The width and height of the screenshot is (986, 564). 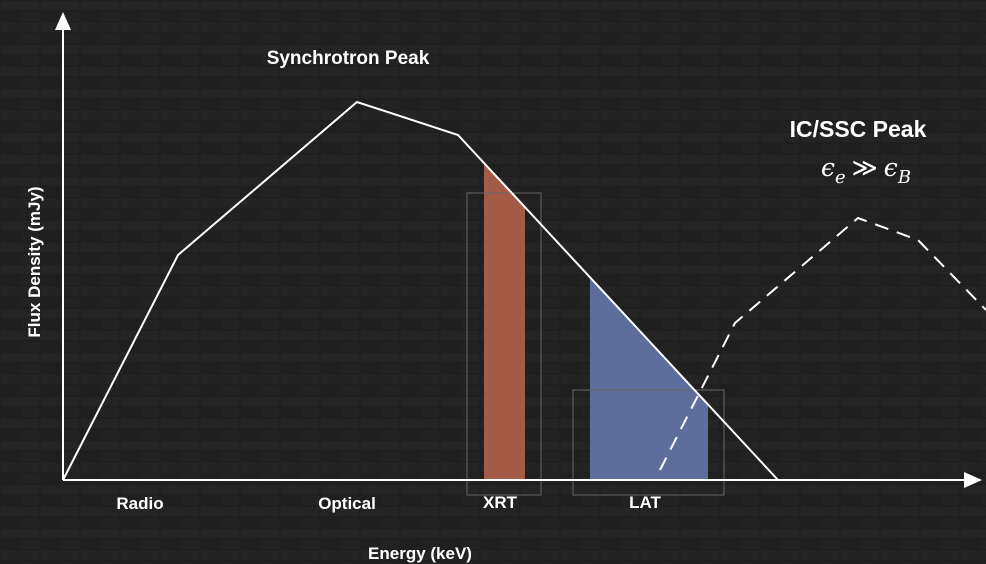 I want to click on subscript: e, so click(x=840, y=177).